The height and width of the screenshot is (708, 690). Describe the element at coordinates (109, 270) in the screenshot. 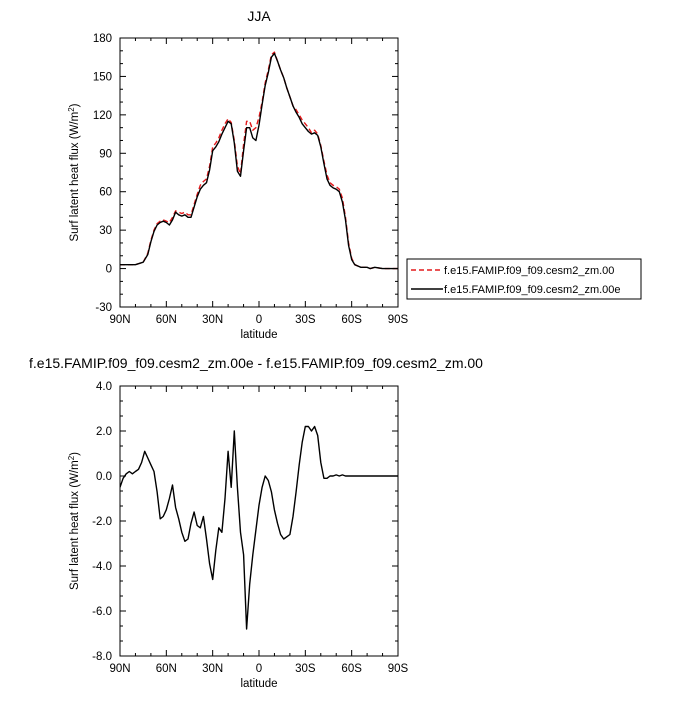

I see `y-tick-label: 0` at that location.